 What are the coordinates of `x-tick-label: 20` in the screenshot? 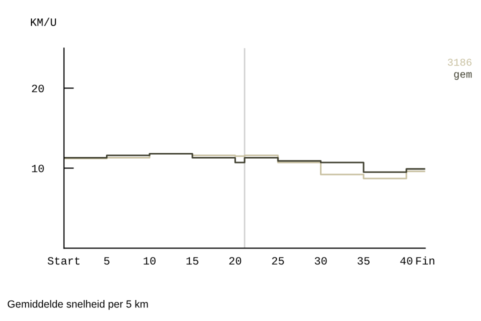 It's located at (235, 261).